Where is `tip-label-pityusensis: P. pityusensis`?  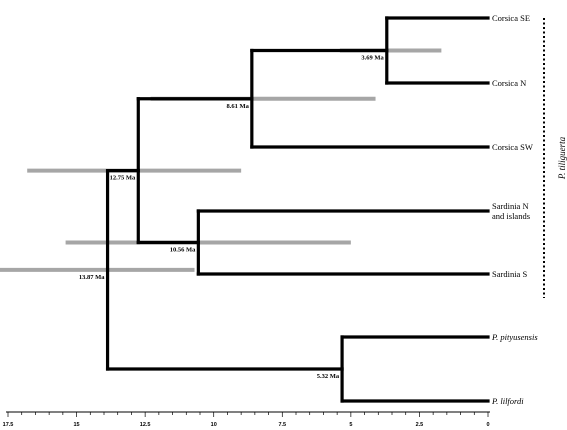
tip-label-pityusensis: P. pityusensis is located at coordinates (514, 337).